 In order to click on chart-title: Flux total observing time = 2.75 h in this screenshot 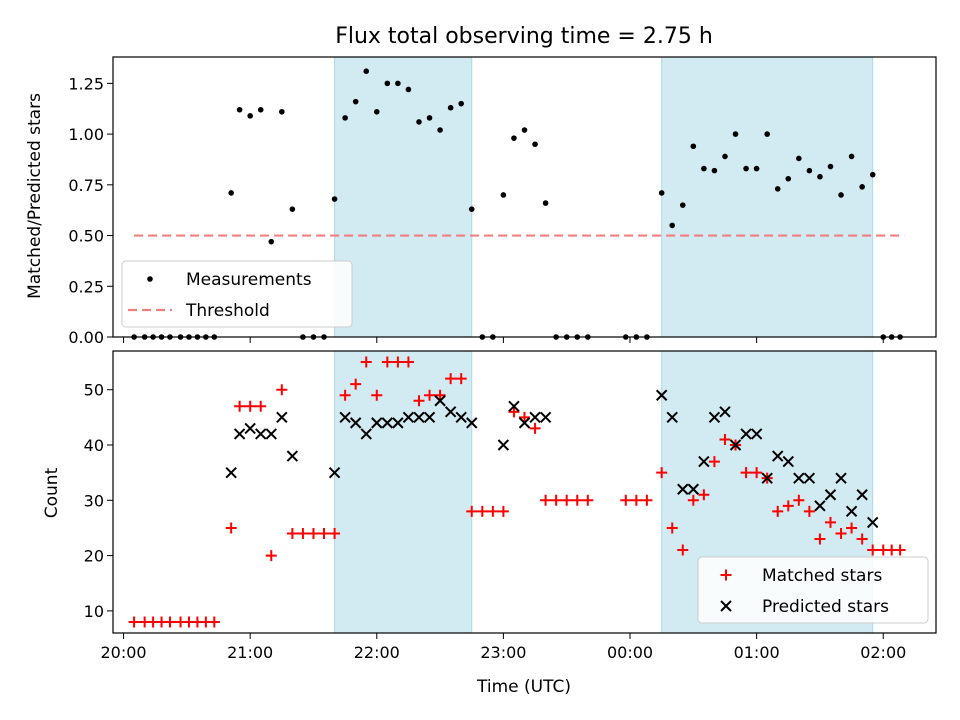, I will do `click(524, 36)`.